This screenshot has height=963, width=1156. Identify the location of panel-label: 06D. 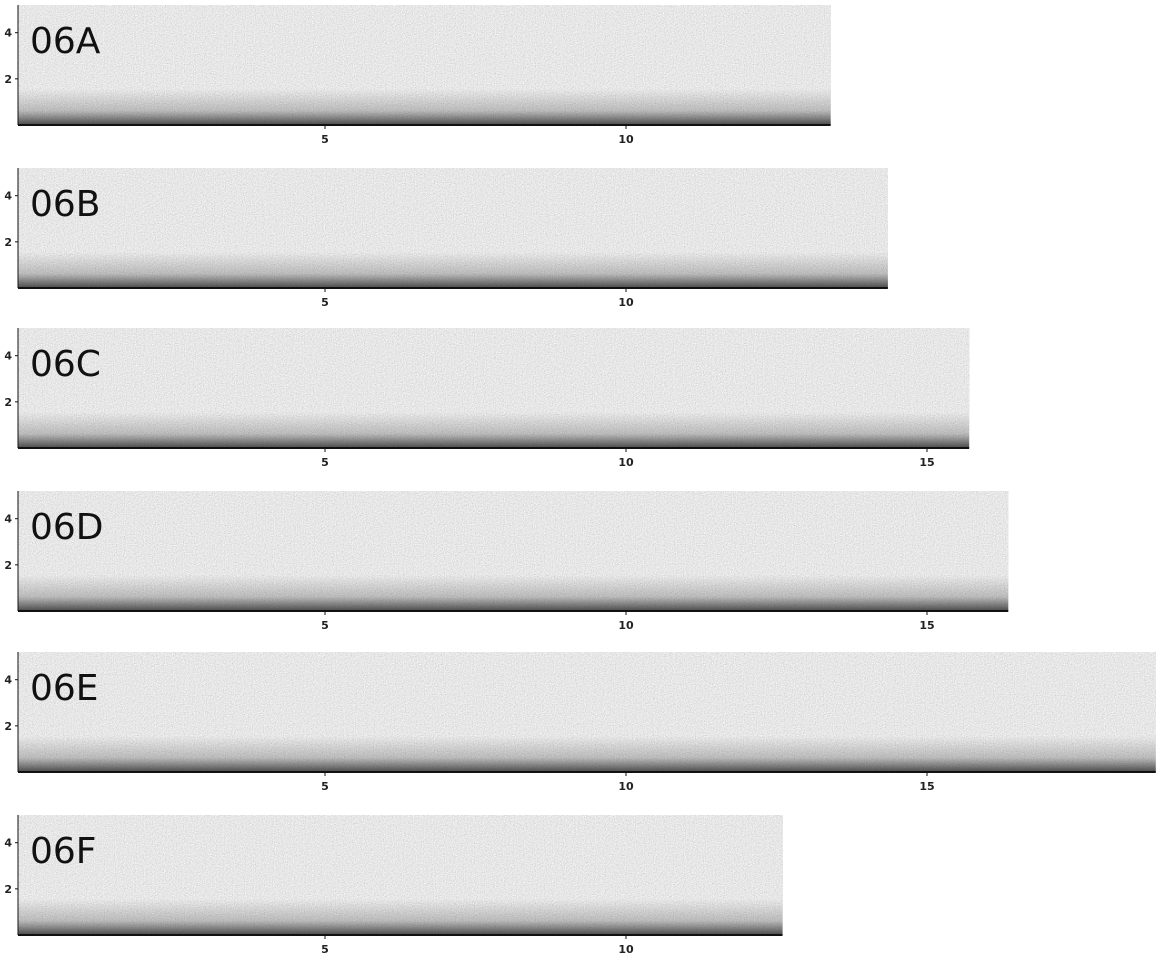
(67, 527).